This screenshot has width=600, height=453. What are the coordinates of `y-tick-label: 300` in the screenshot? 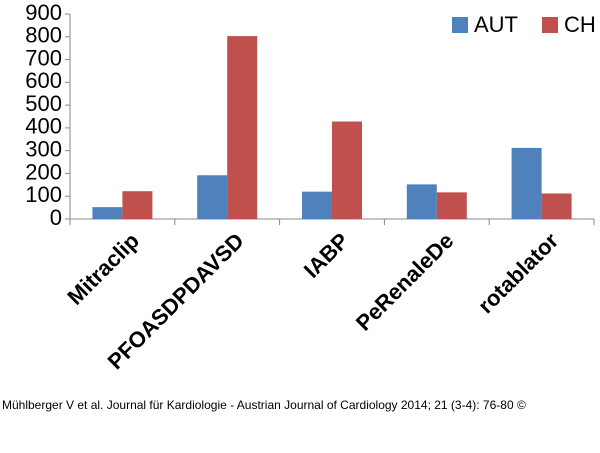 It's located at (43, 148).